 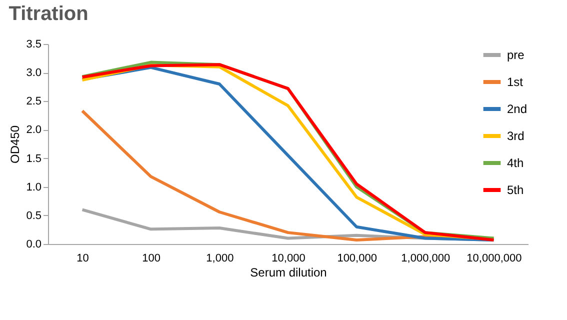 I want to click on x-tick-label: 100,000, so click(x=357, y=258).